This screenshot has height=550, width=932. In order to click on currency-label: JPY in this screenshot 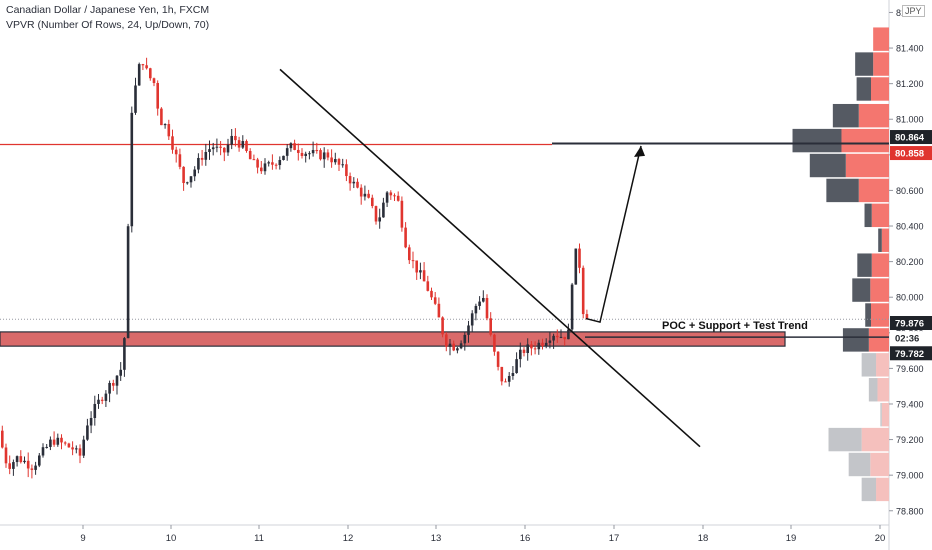, I will do `click(913, 11)`.